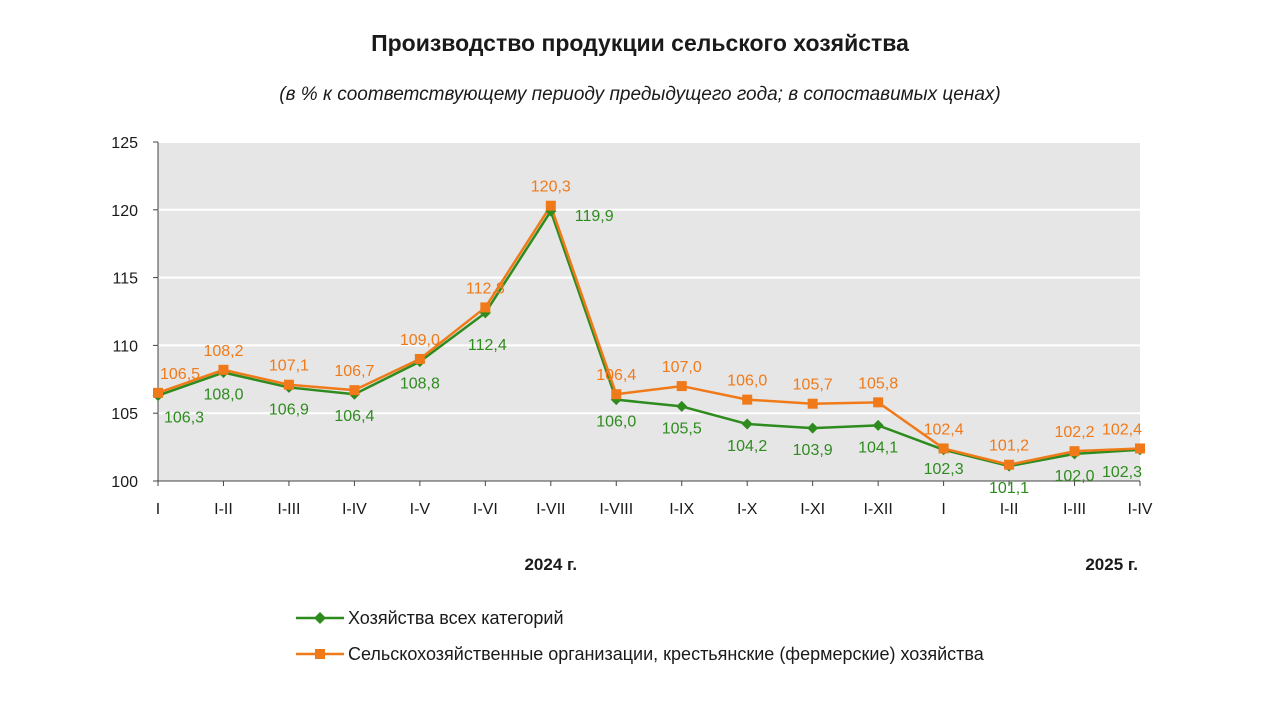 Image resolution: width=1280 pixels, height=720 pixels. What do you see at coordinates (420, 509) in the screenshot?
I see `x-tick-label: I-V` at bounding box center [420, 509].